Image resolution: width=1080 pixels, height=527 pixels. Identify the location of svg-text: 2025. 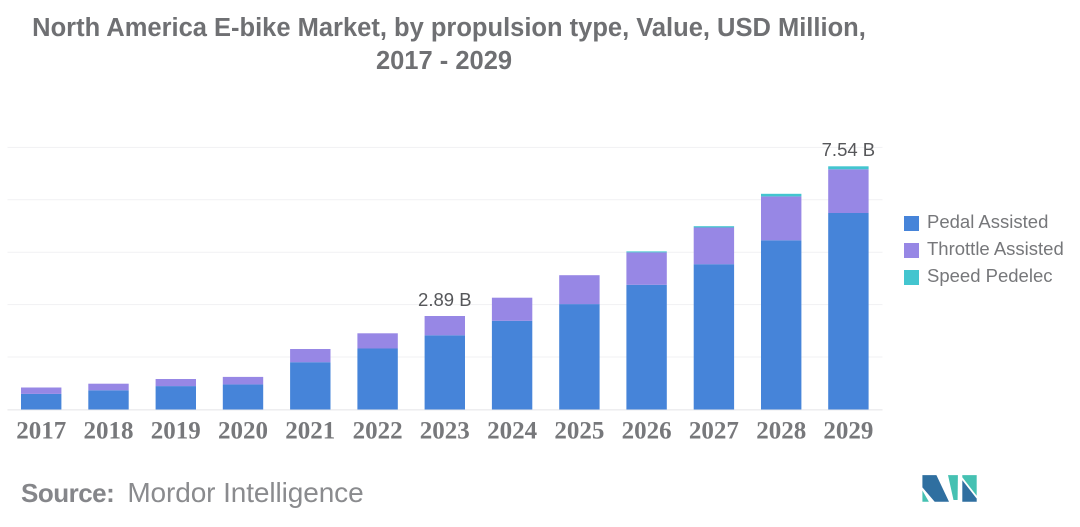
(579, 431).